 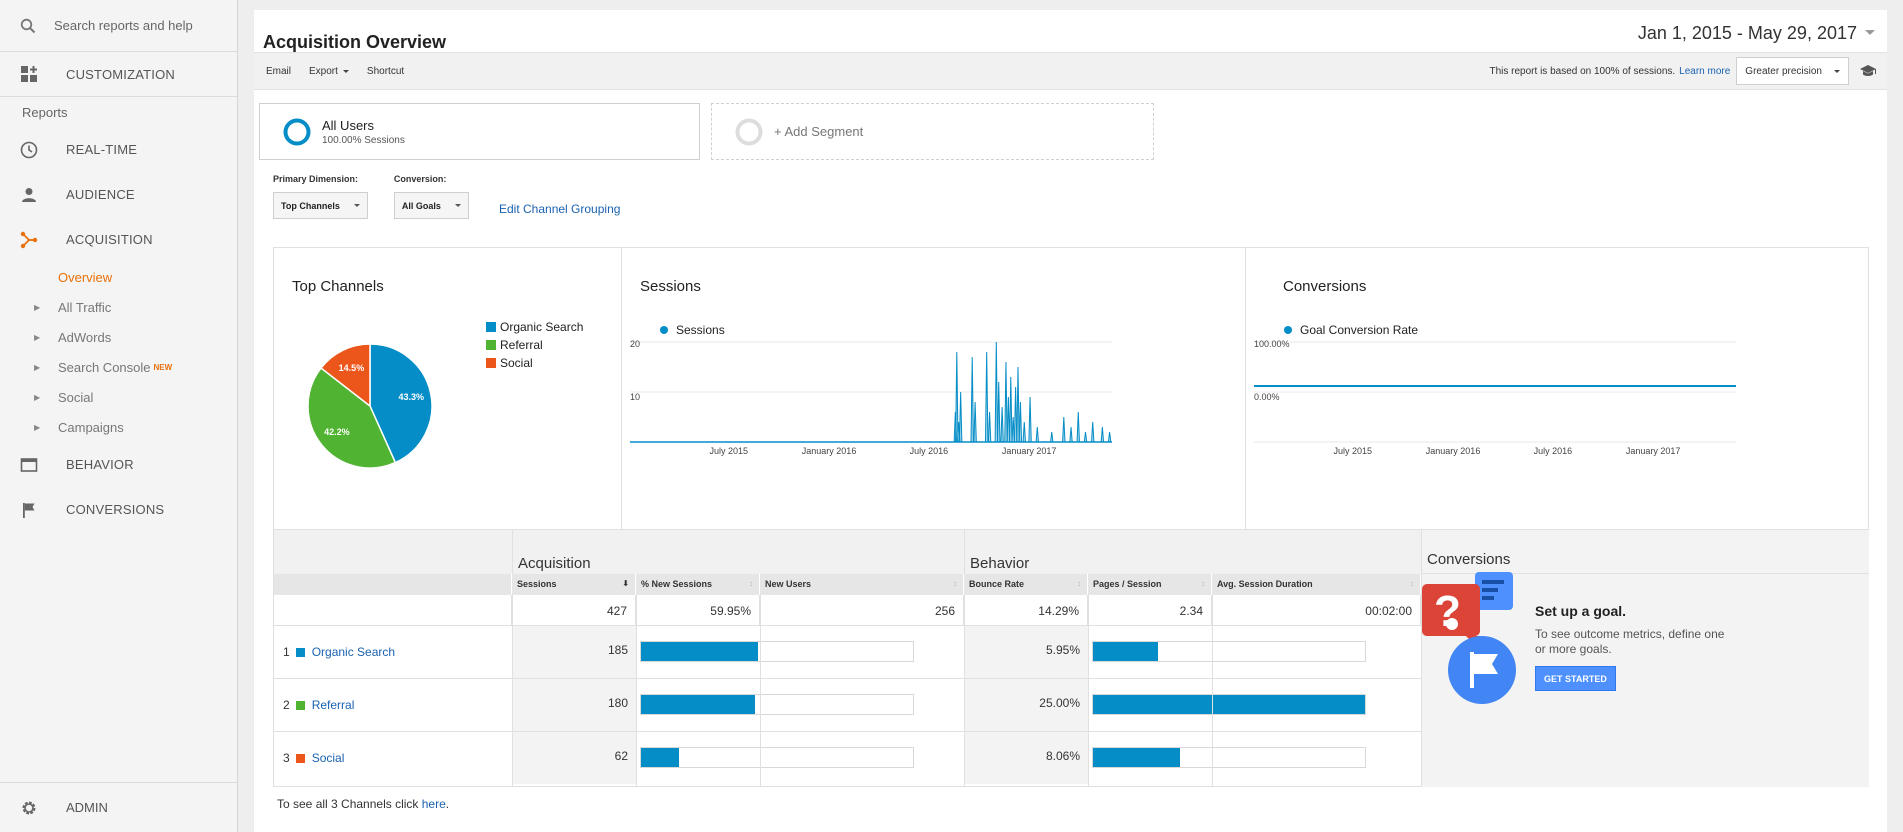 What do you see at coordinates (1316, 584) in the screenshot?
I see `column-header: Avg. Session Duration ↕` at bounding box center [1316, 584].